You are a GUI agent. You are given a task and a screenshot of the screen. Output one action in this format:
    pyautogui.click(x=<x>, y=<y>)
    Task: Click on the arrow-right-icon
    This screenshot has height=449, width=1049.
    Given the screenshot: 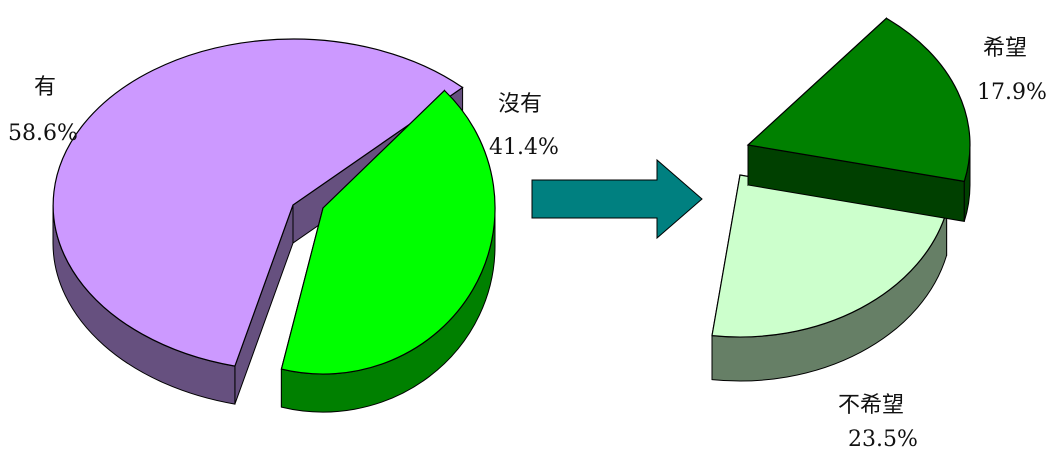 What is the action you would take?
    pyautogui.click(x=617, y=199)
    